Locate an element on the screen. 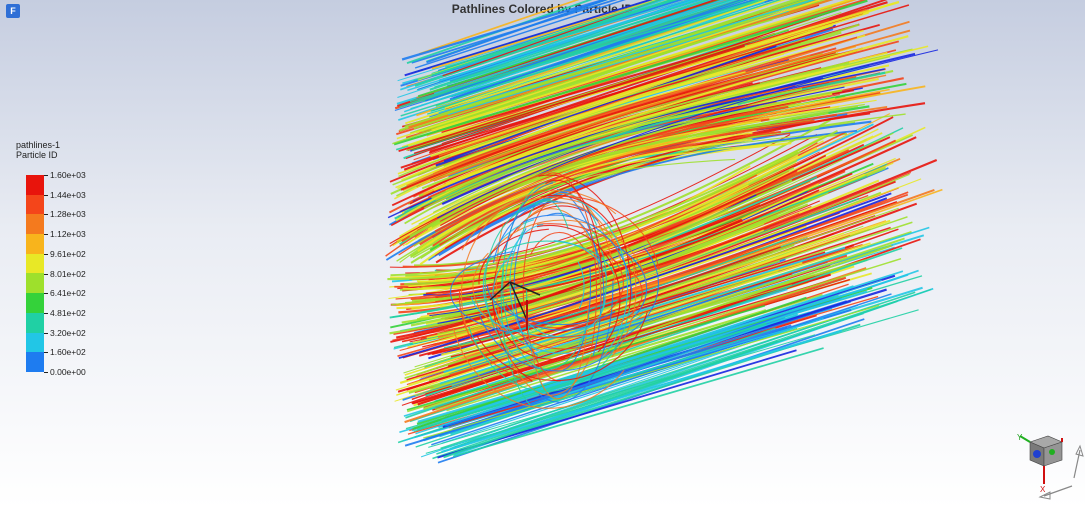 This screenshot has height=508, width=1085. triad-x-label: X is located at coordinates (1043, 489).